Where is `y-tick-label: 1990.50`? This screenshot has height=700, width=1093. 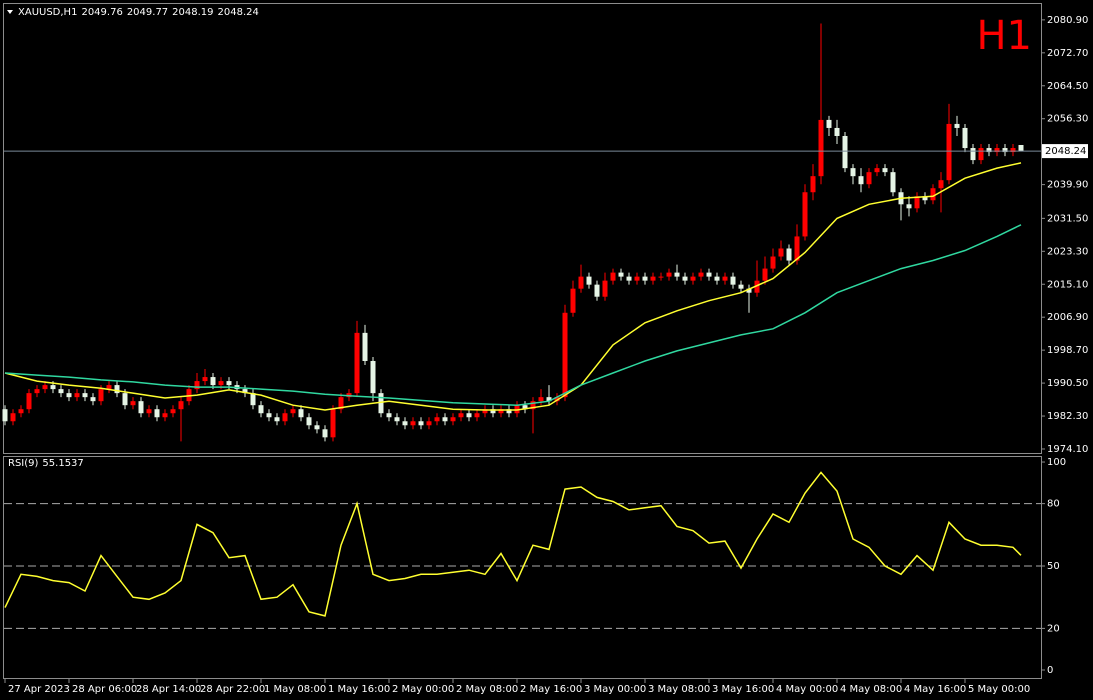
y-tick-label: 1990.50 is located at coordinates (1067, 383).